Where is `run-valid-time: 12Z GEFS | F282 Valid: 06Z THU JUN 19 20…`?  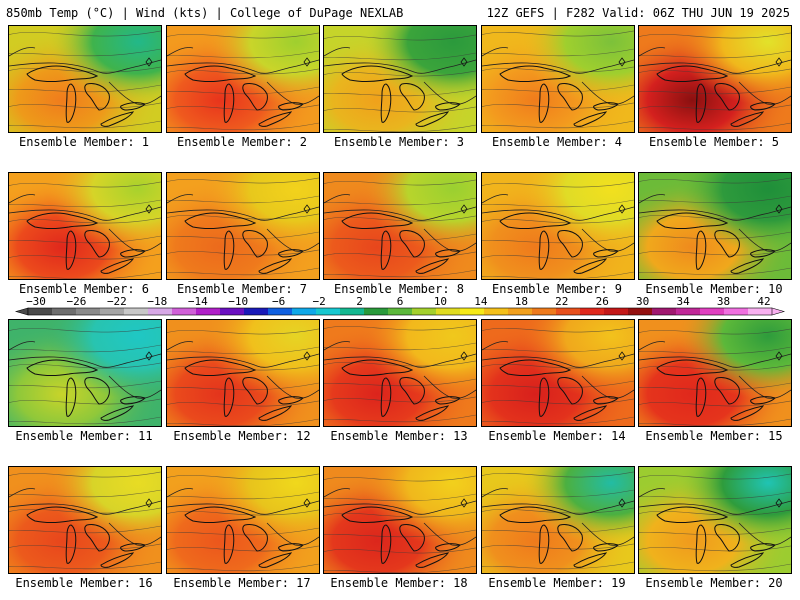
run-valid-time: 12Z GEFS | F282 Valid: 06Z THU JUN 19 20… is located at coordinates (638, 13).